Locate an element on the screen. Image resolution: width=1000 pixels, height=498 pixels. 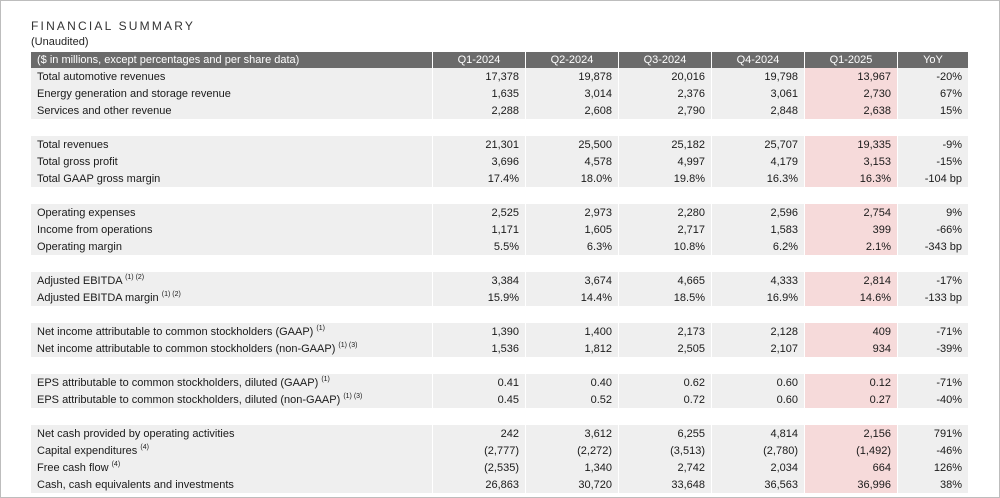
row-label: Free cash flow (4) is located at coordinates (232, 467).